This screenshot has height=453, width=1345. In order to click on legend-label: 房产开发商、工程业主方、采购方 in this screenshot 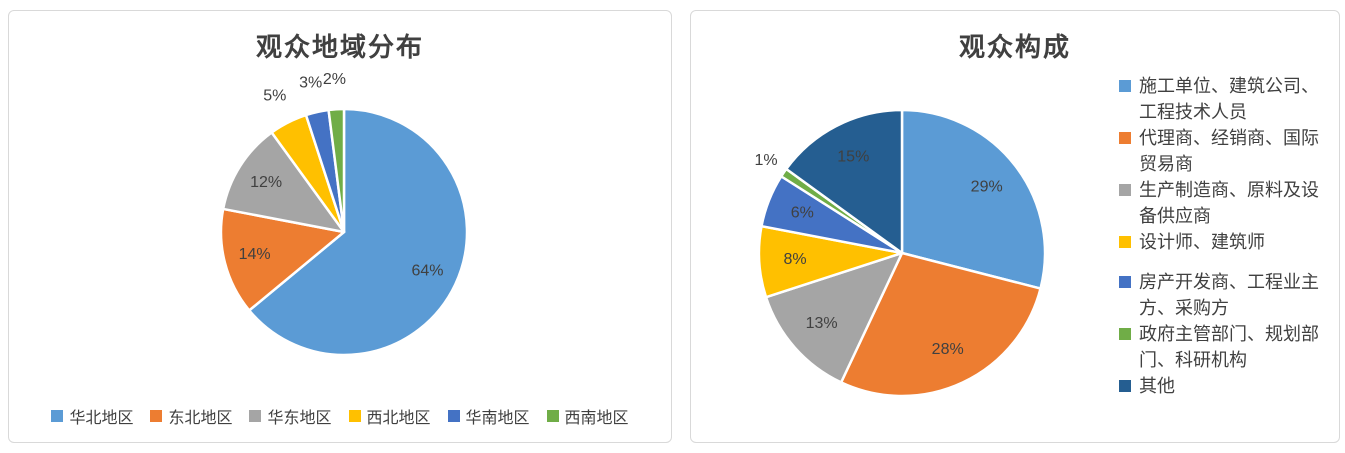, I will do `click(1229, 295)`.